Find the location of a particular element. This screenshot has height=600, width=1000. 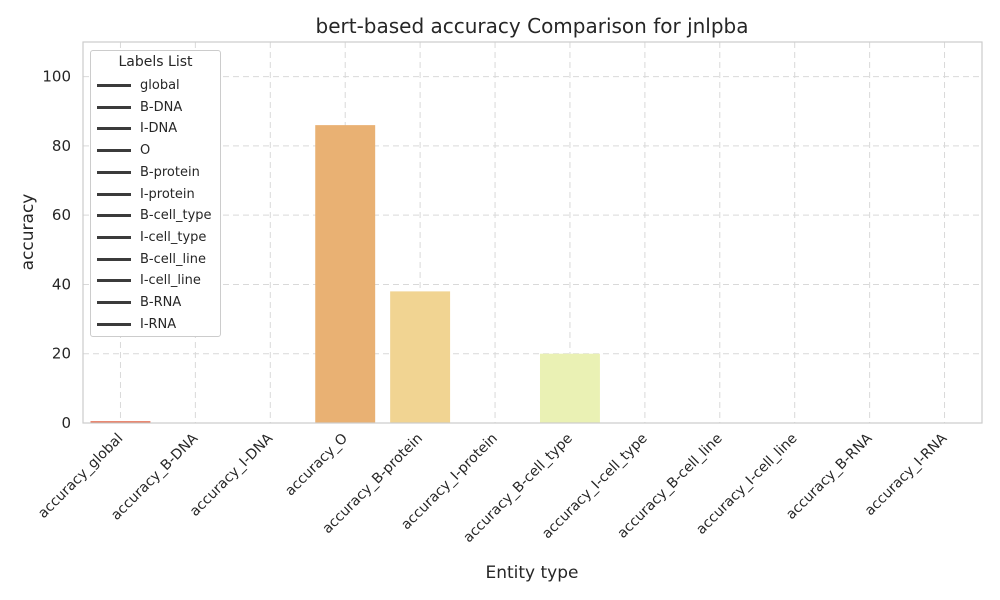

legend-label: B-cell_type is located at coordinates (176, 216).